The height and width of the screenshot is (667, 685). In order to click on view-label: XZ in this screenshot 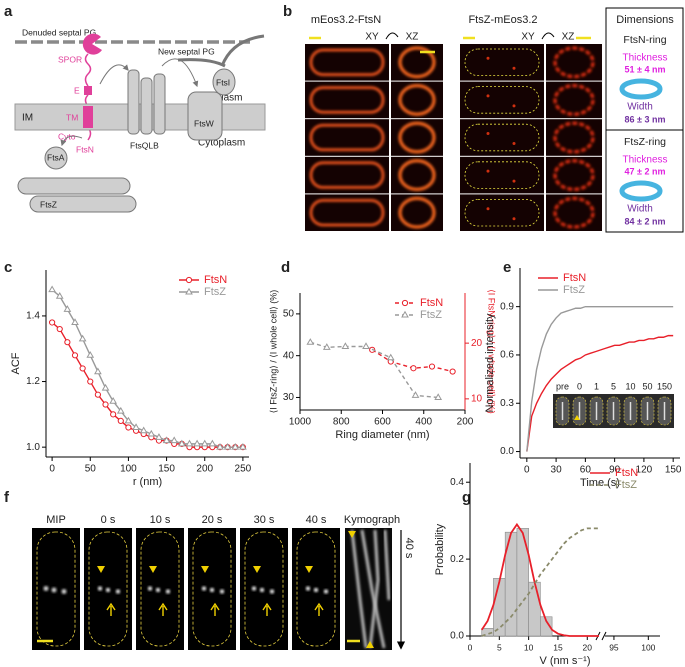, I will do `click(412, 37)`.